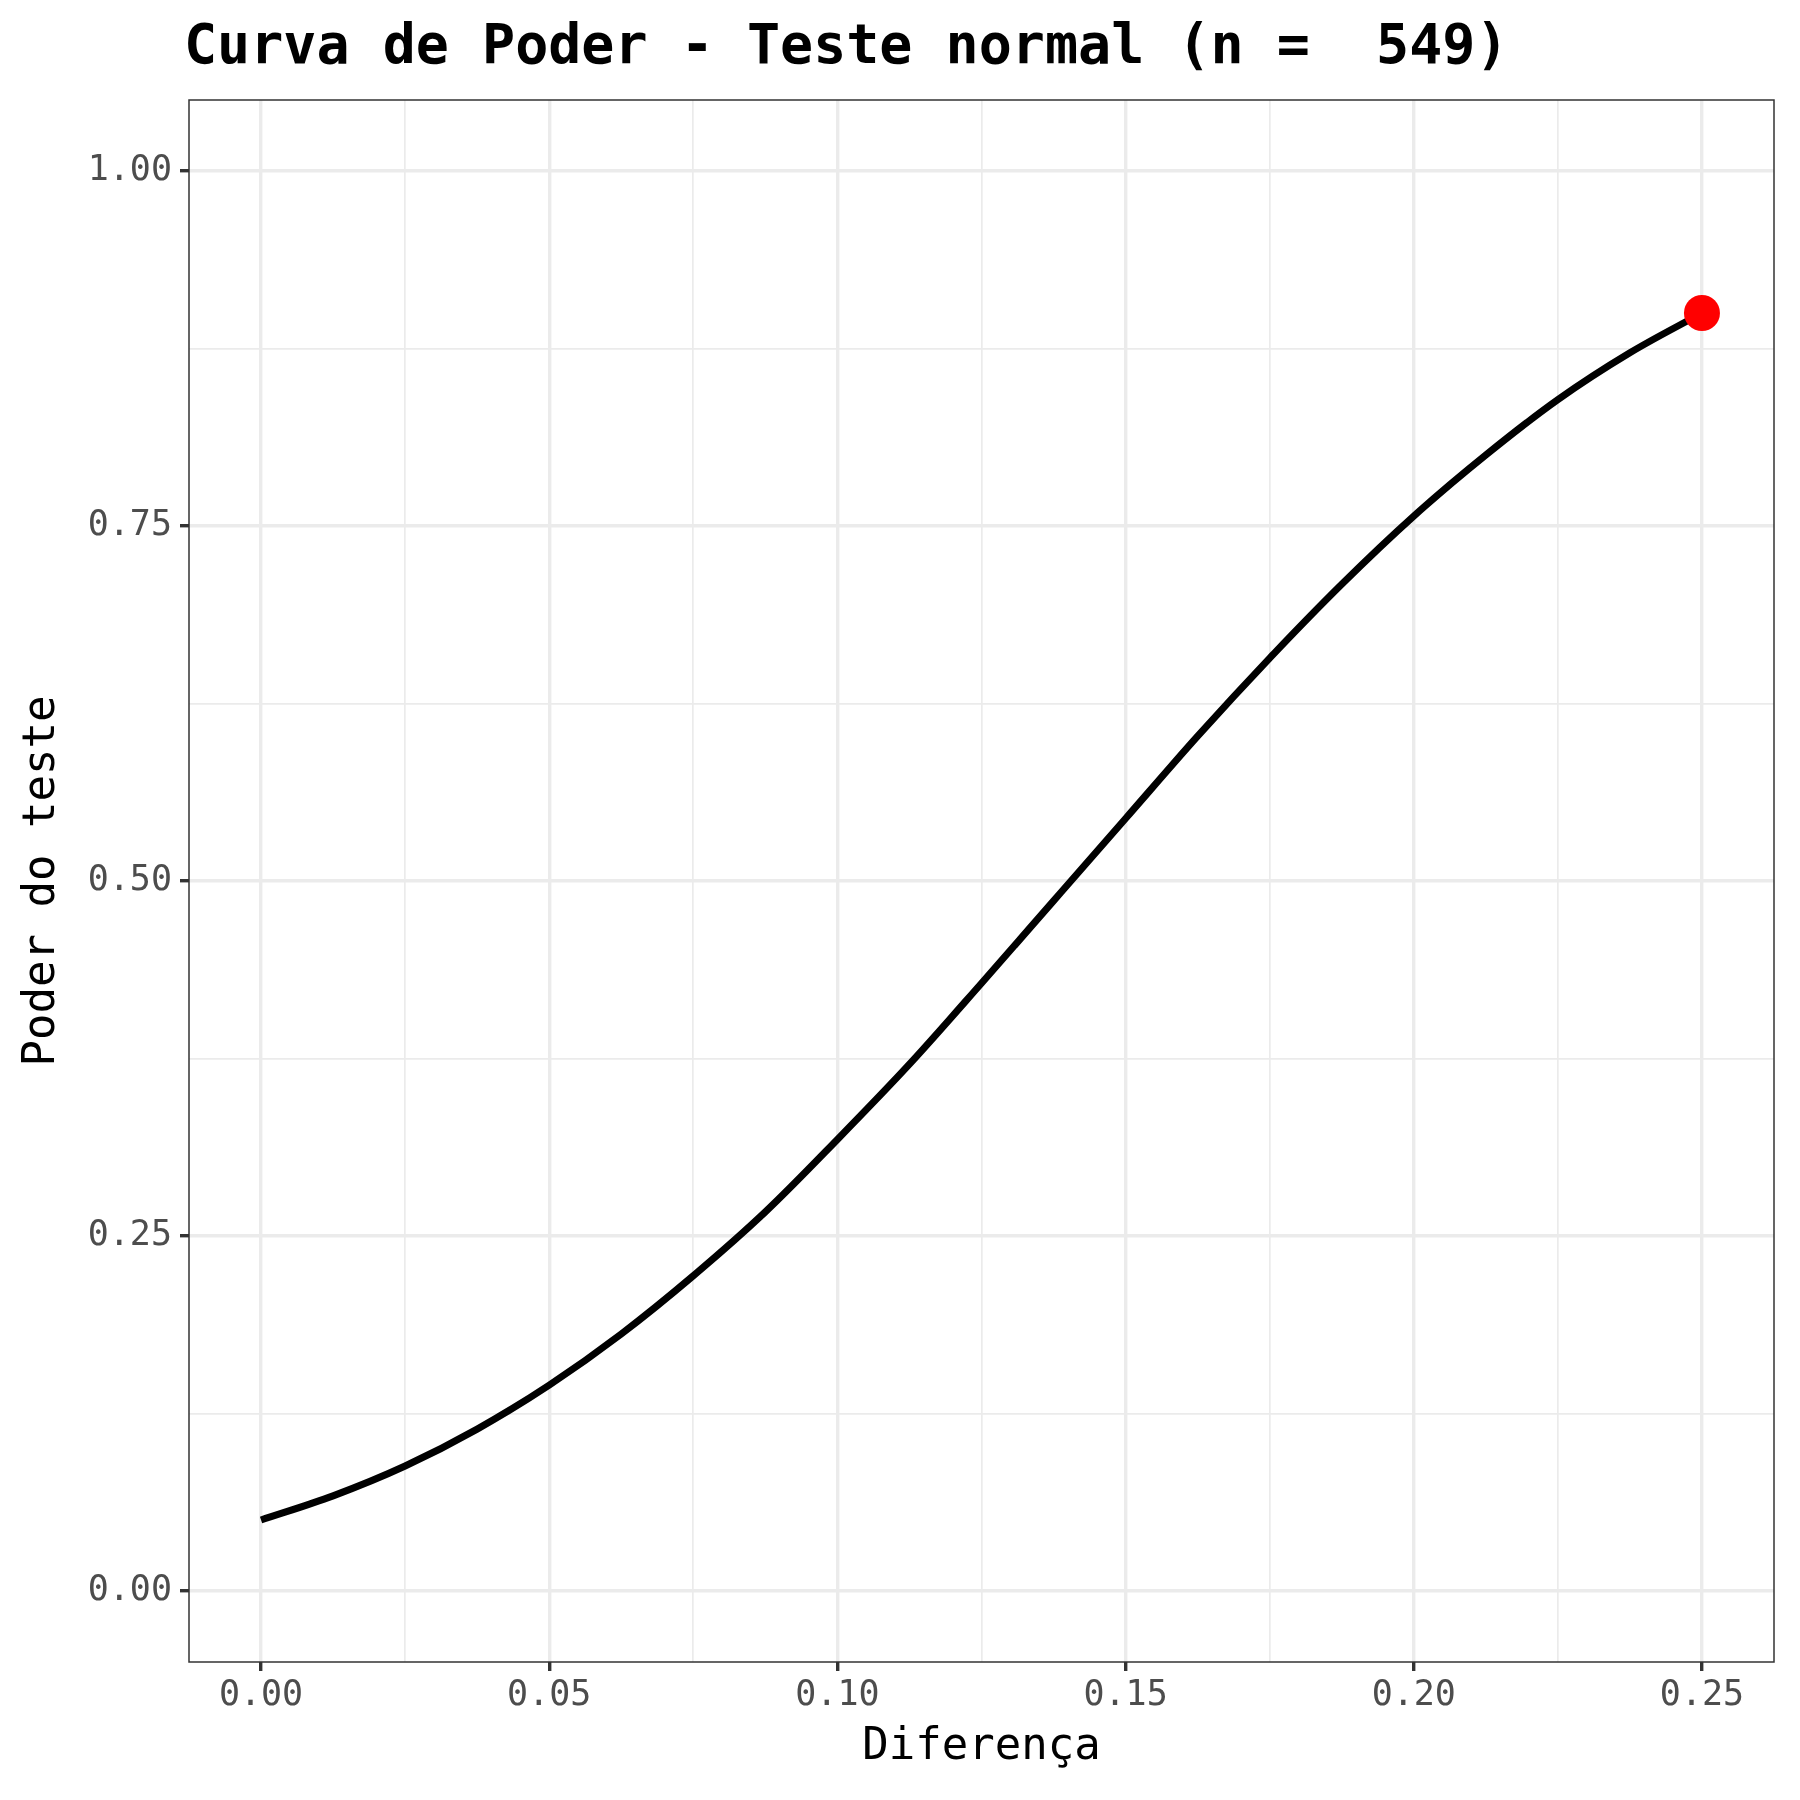  Describe the element at coordinates (837, 1693) in the screenshot. I see `x-tick-label: 0.10` at that location.